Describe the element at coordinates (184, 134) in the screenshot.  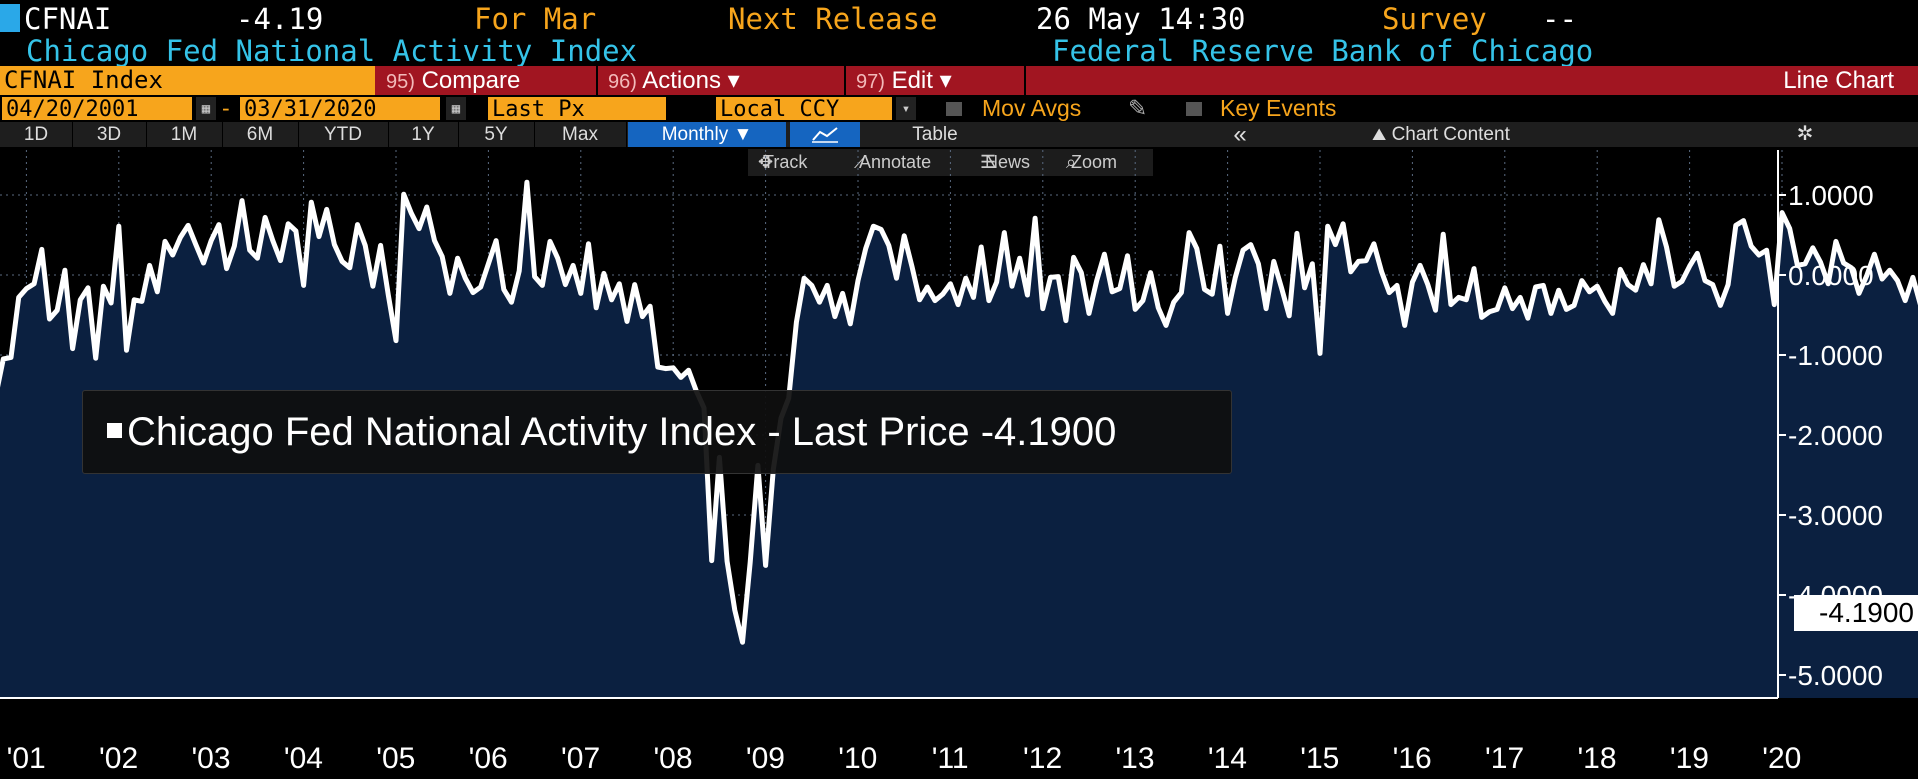
I see `period-1m: 1M` at that location.